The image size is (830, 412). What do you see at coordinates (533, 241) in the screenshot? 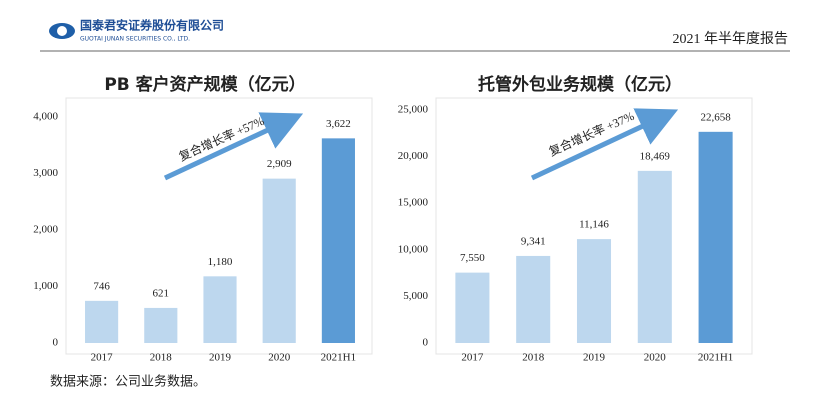
I see `value-label: 9,341` at bounding box center [533, 241].